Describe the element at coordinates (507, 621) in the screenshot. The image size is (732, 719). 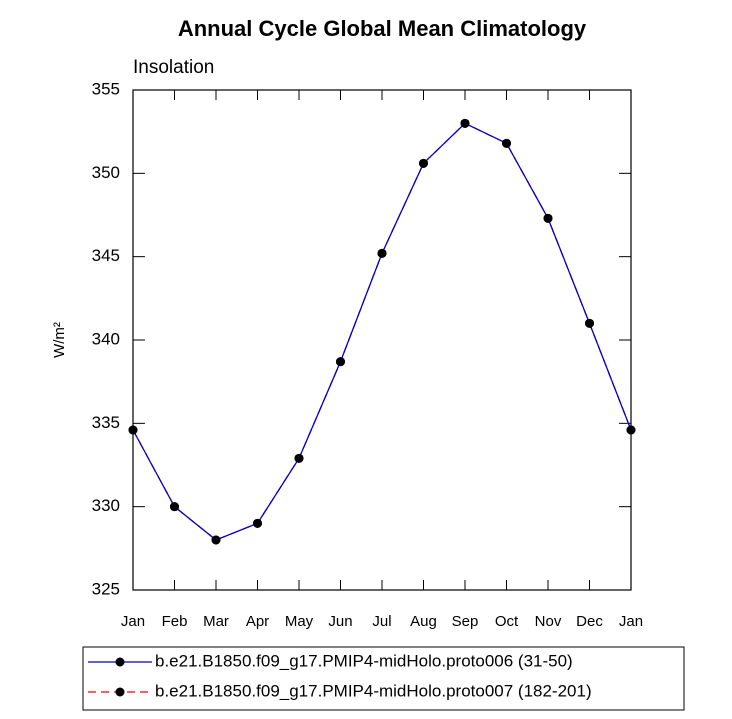
I see `x-tick-label: Oct` at that location.